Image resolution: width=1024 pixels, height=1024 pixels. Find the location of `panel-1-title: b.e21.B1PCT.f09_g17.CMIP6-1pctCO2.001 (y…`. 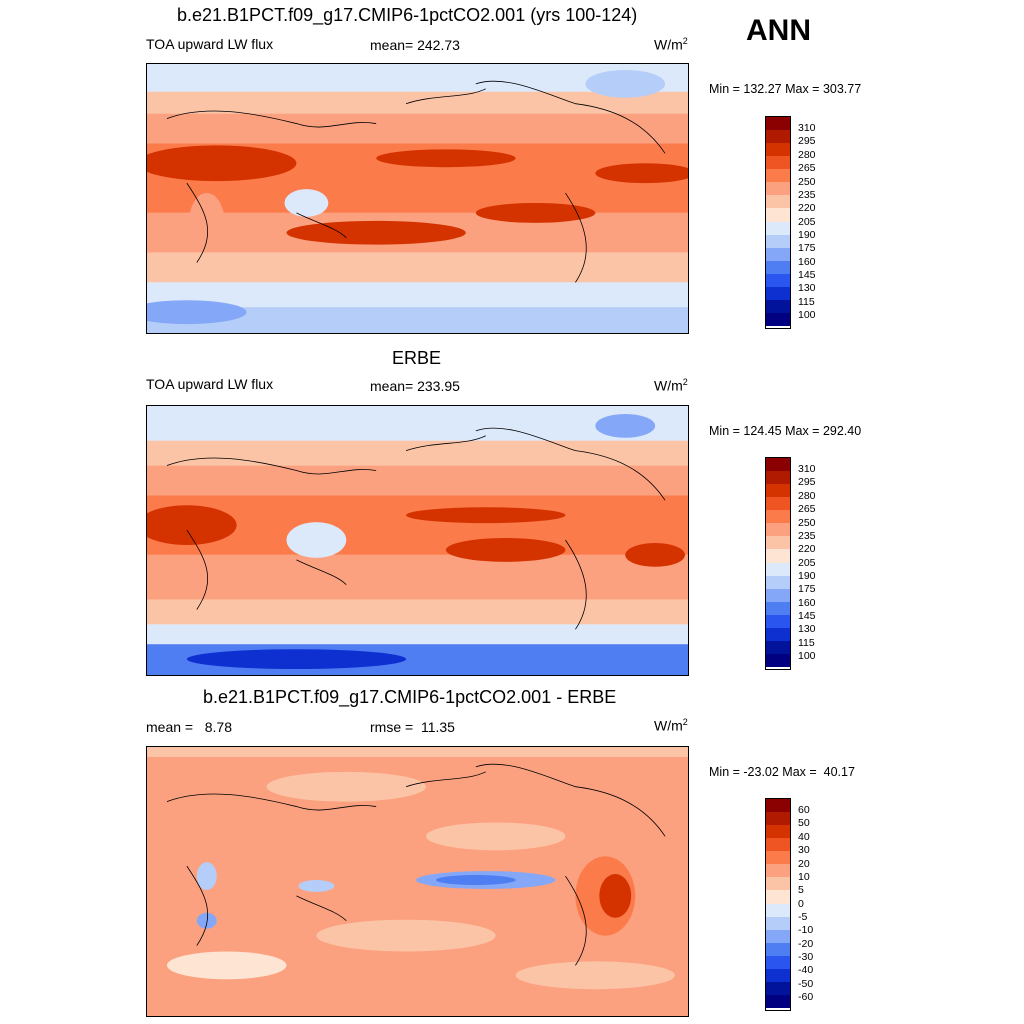

panel-1-title: b.e21.B1PCT.f09_g17.CMIP6-1pctCO2.001 (y… is located at coordinates (407, 15).